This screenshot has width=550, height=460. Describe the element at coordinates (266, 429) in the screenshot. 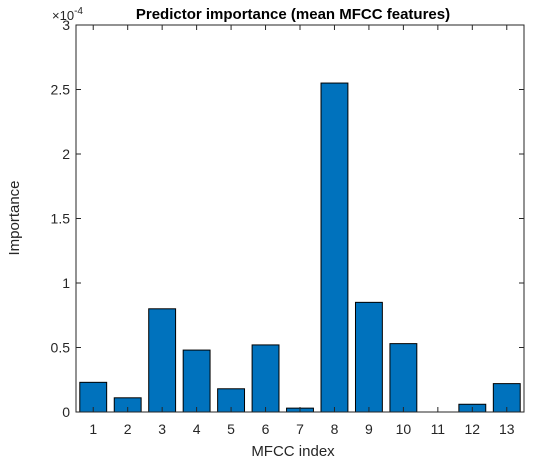

I see `x-tick-label-6: 6` at that location.